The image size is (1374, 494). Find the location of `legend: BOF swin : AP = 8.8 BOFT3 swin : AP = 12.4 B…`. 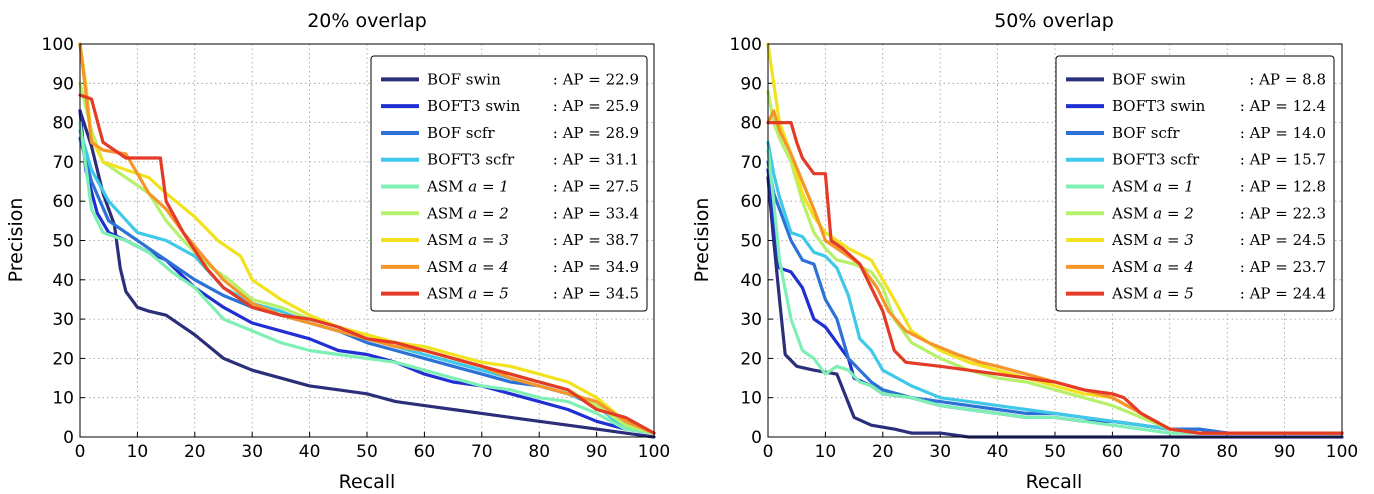

legend: BOF swin : AP = 8.8 BOFT3 swin : AP = 12.4 B… is located at coordinates (1195, 183).